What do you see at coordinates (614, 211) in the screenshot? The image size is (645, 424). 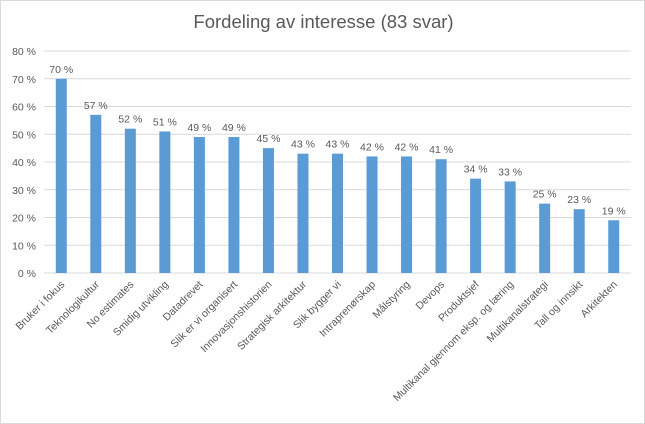 I see `data-label: 19 %` at bounding box center [614, 211].